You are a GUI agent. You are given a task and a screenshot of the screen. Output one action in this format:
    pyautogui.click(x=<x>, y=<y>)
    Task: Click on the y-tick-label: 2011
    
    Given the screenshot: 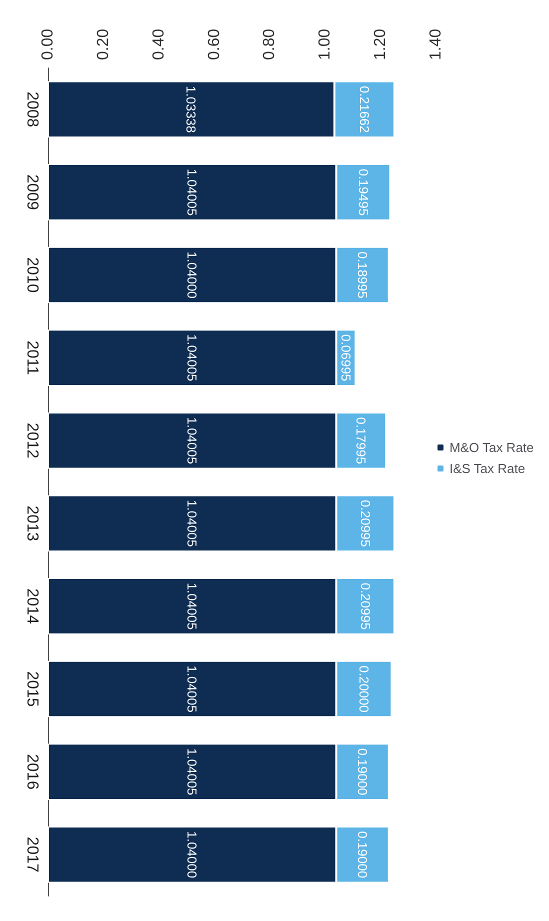 What is the action you would take?
    pyautogui.click(x=32, y=358)
    